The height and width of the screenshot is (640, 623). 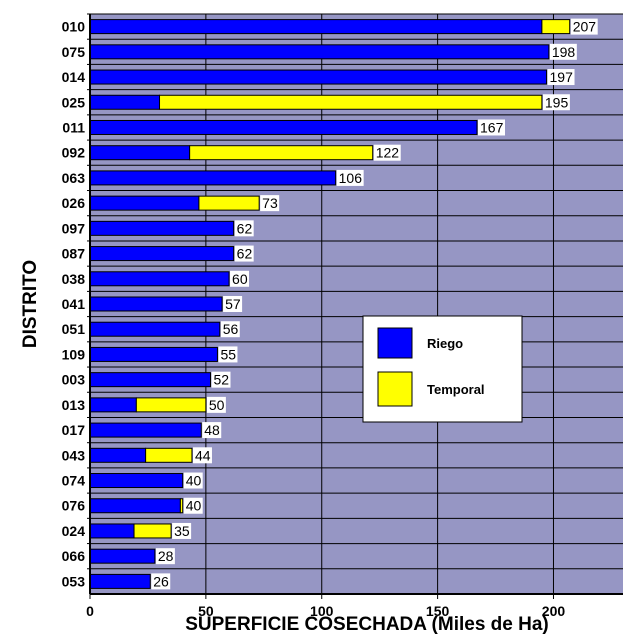 I want to click on data-label-041: 57, so click(x=233, y=304).